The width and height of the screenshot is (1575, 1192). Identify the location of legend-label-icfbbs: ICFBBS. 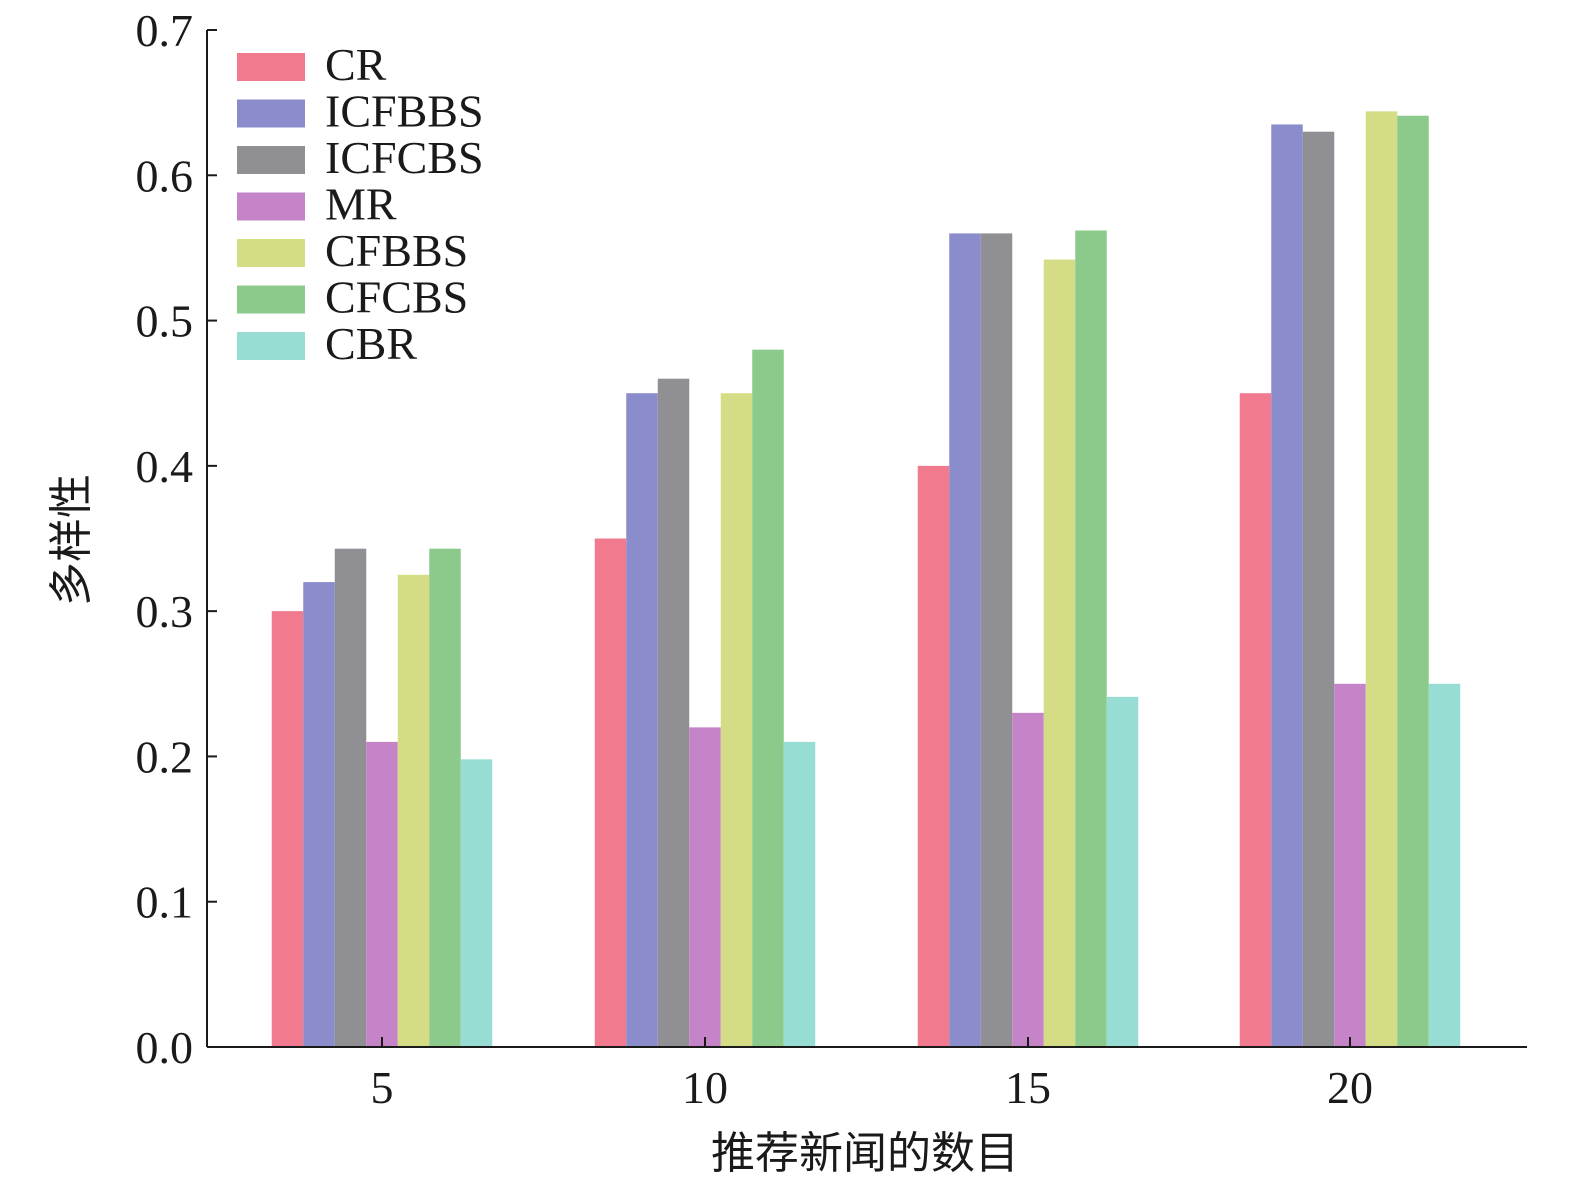
(404, 111).